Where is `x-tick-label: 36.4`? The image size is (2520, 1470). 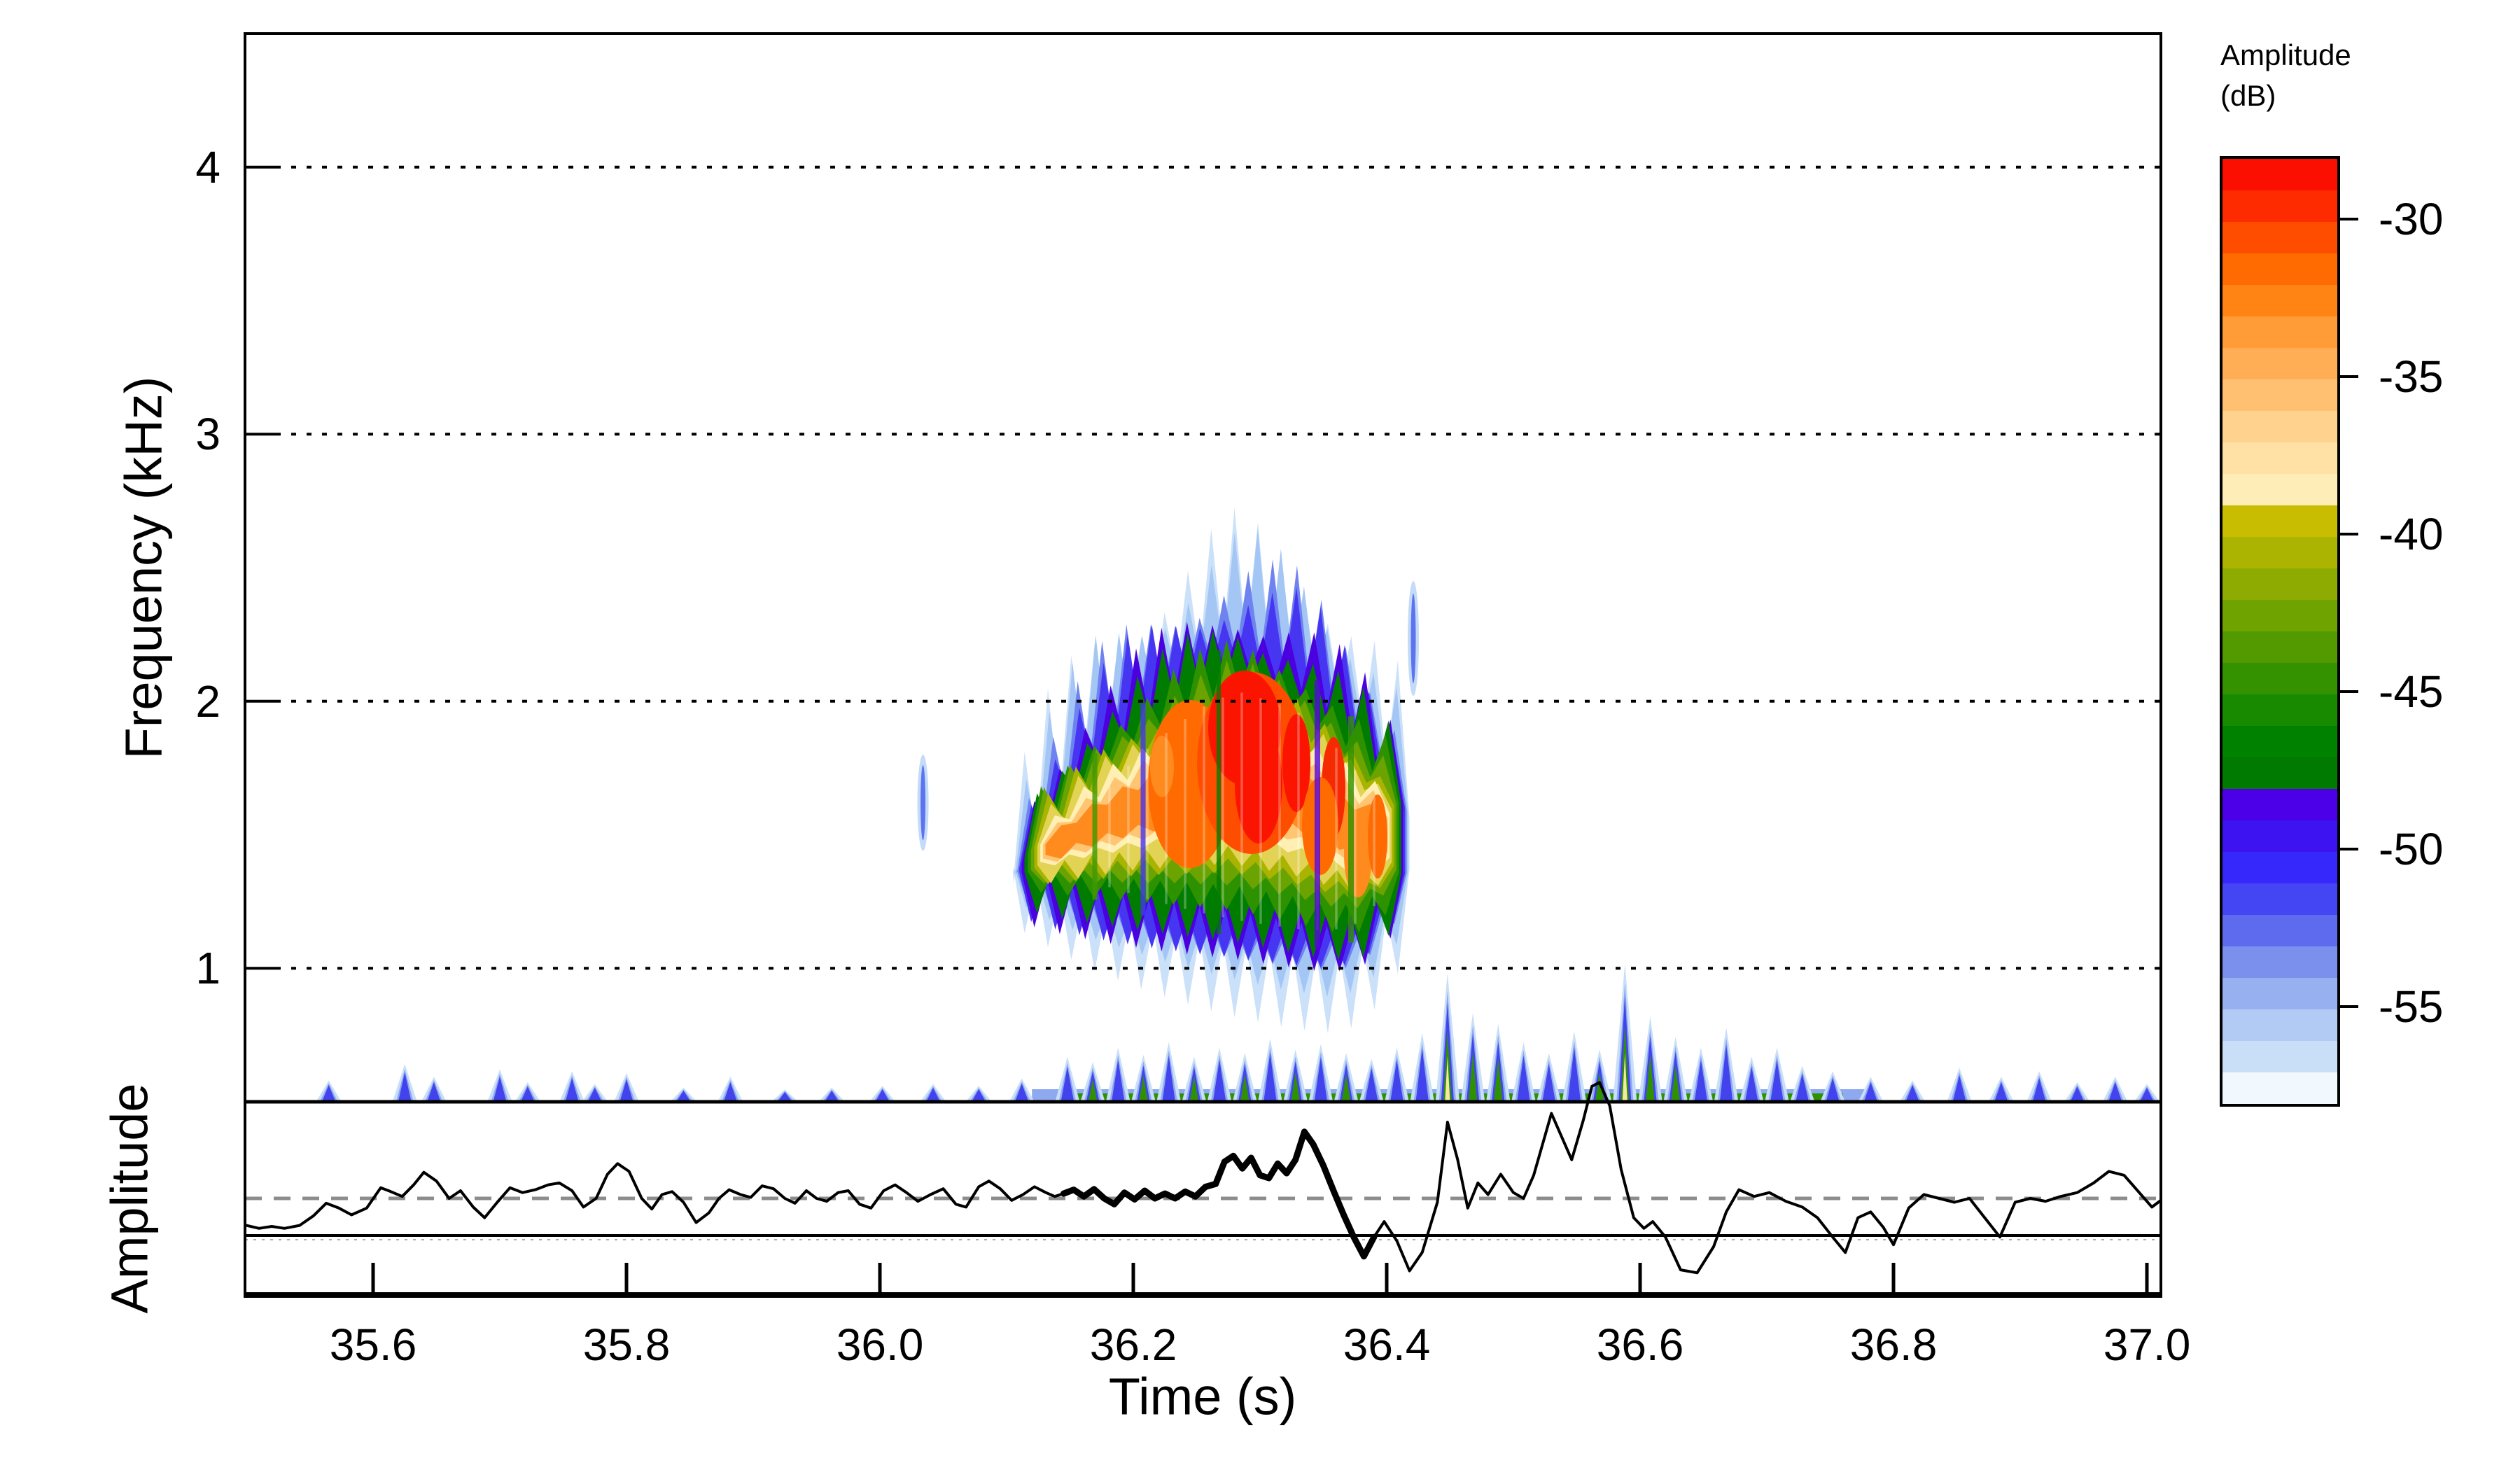 x-tick-label: 36.4 is located at coordinates (1387, 1345).